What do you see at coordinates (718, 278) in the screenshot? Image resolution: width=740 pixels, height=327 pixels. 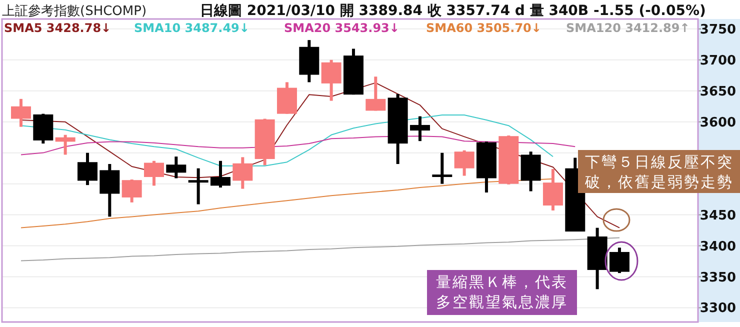 I see `y-tick-label: 3350` at bounding box center [718, 278].